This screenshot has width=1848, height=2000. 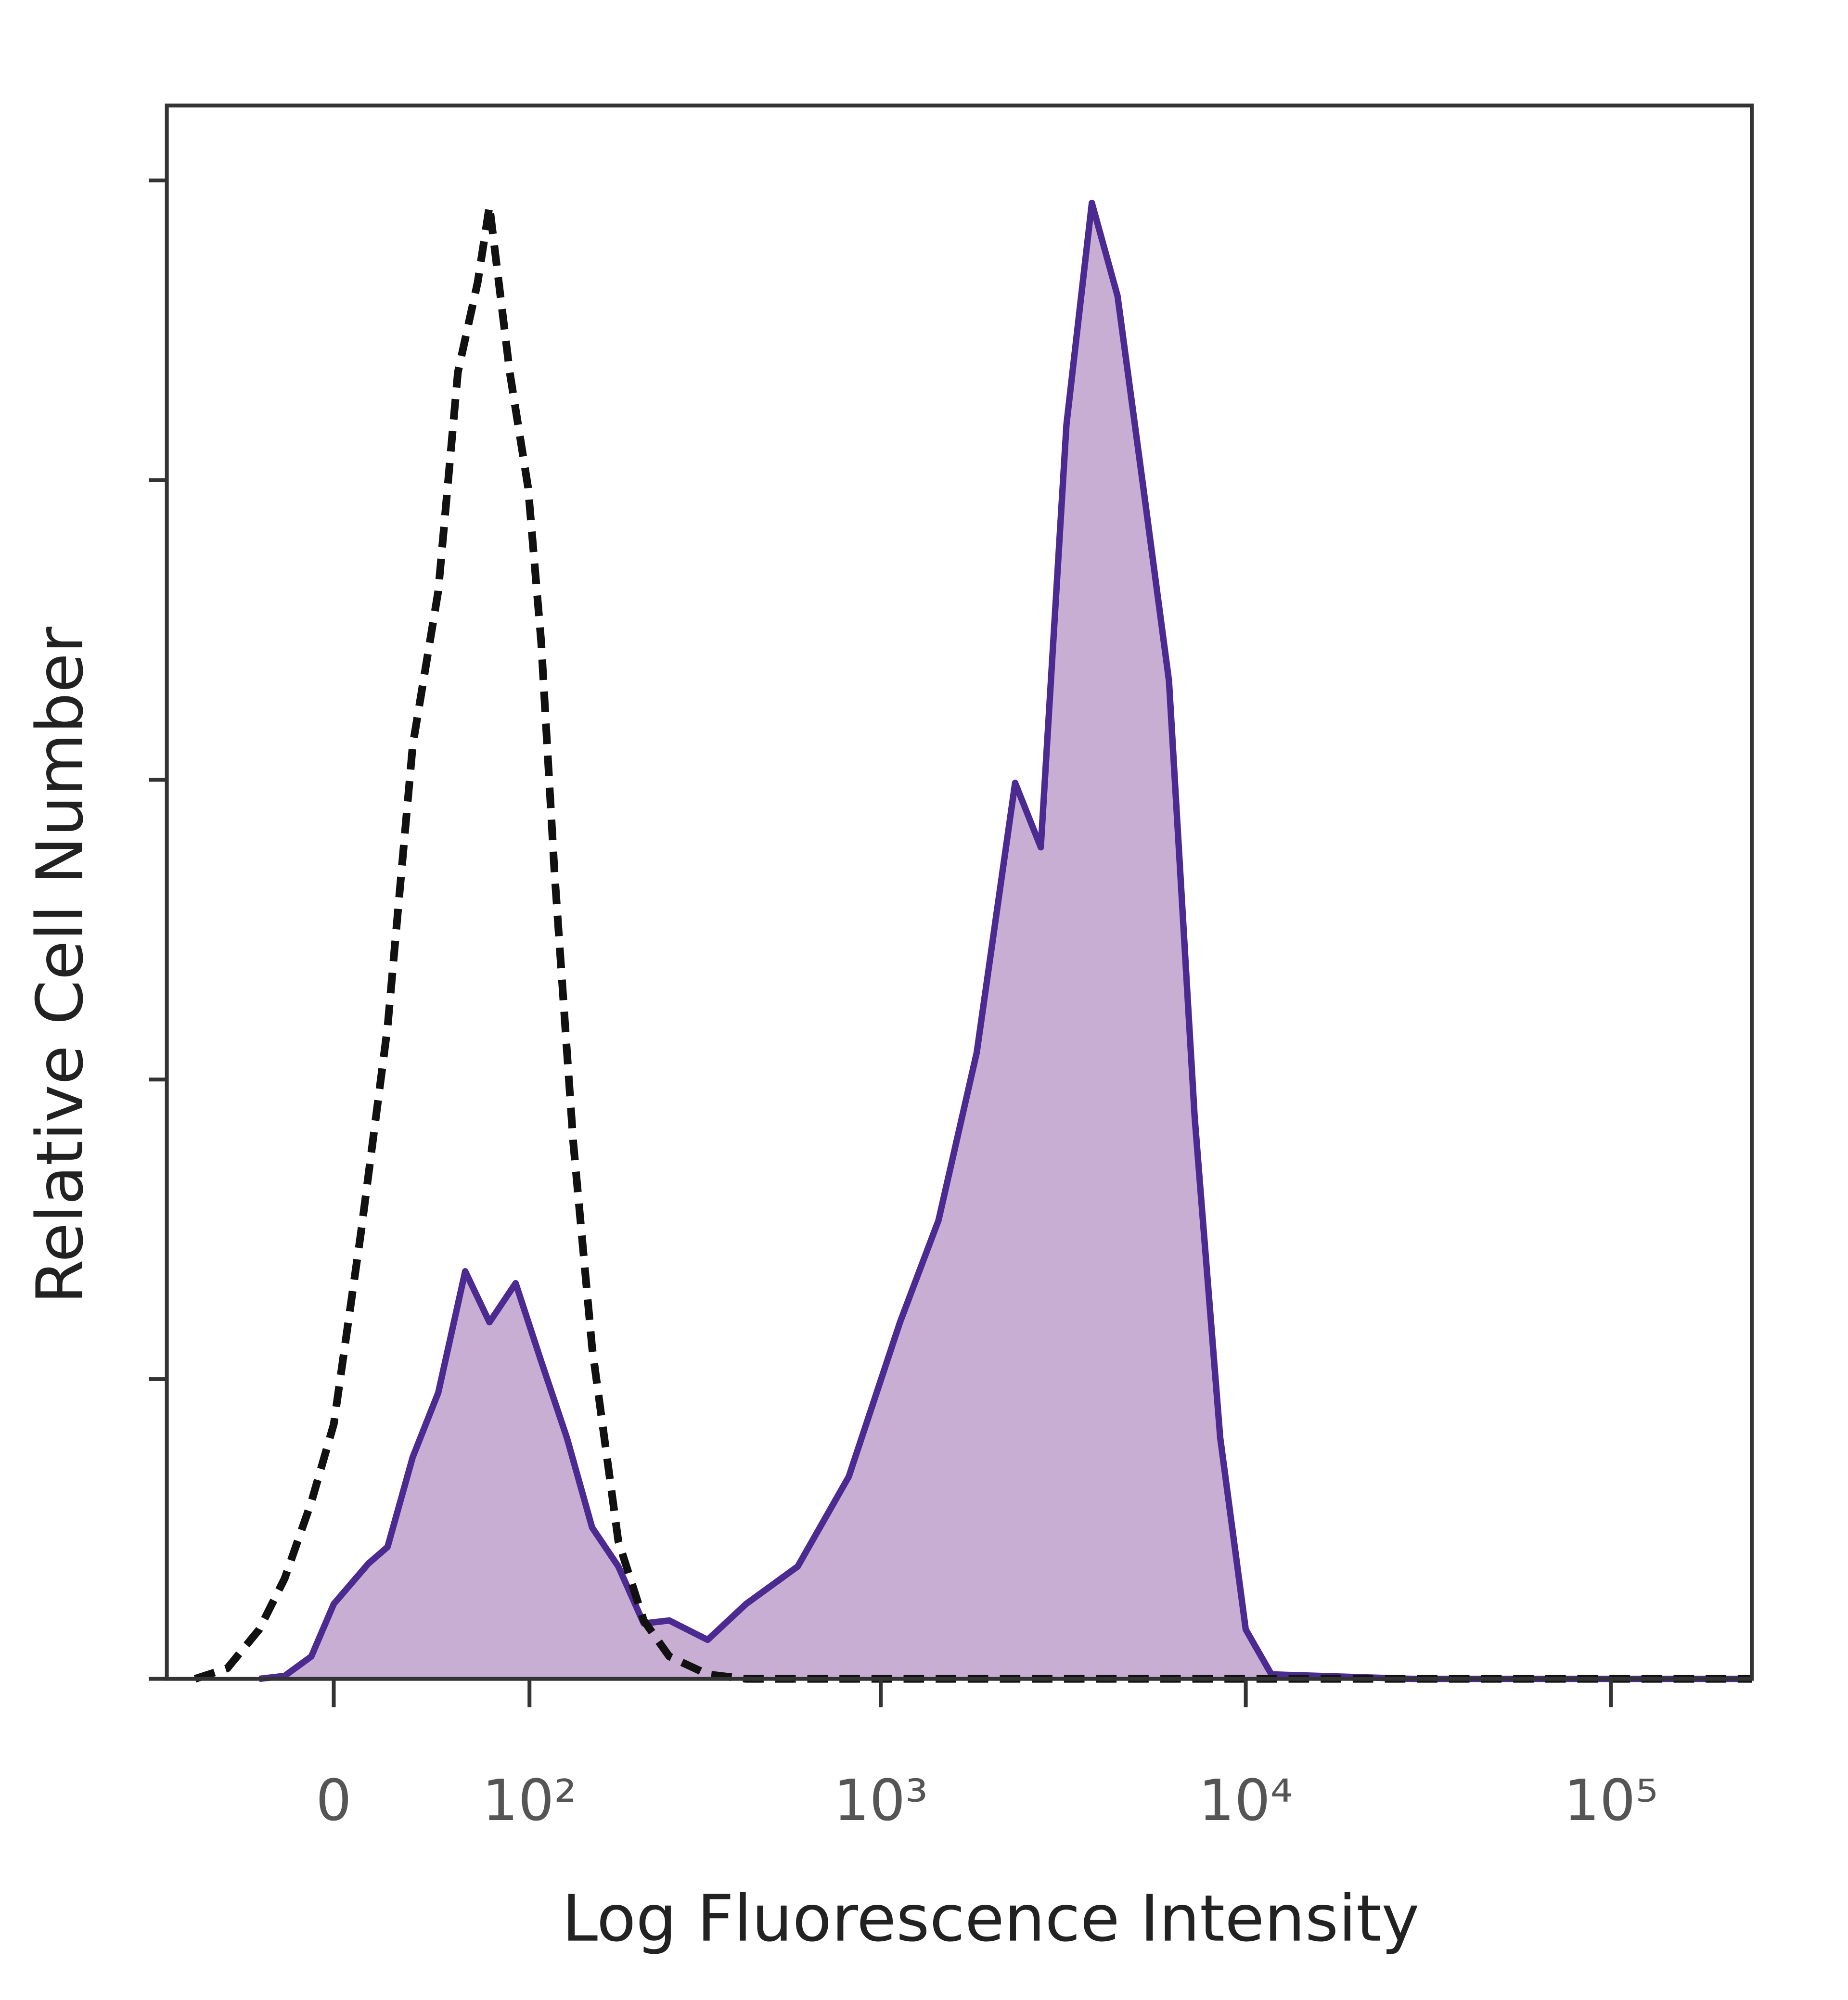 What do you see at coordinates (1245, 1800) in the screenshot?
I see `x-tick-label: 10⁴` at bounding box center [1245, 1800].